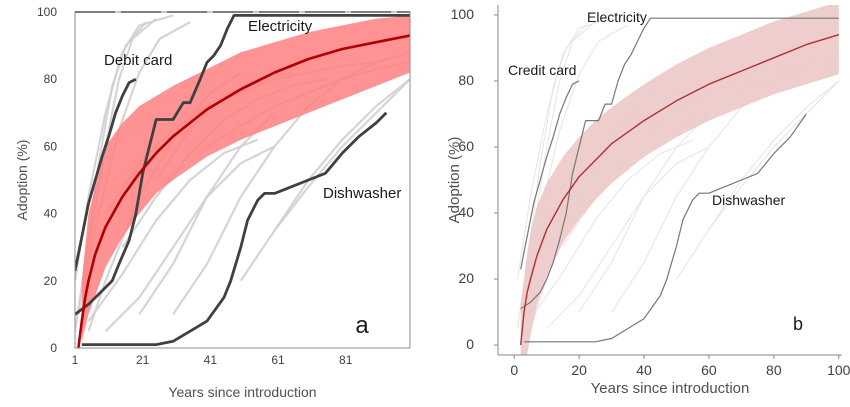 This screenshot has width=850, height=407. Describe the element at coordinates (454, 180) in the screenshot. I see `y-axis-label-b: Adoption (%)` at that location.